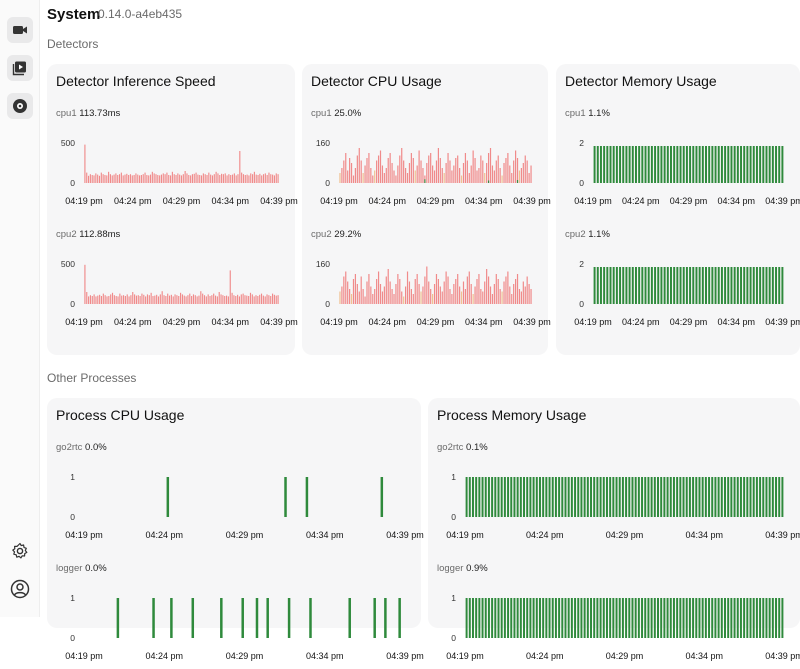 The image size is (800, 669). Describe the element at coordinates (20, 106) in the screenshot. I see `sidebar-item-exports` at that location.